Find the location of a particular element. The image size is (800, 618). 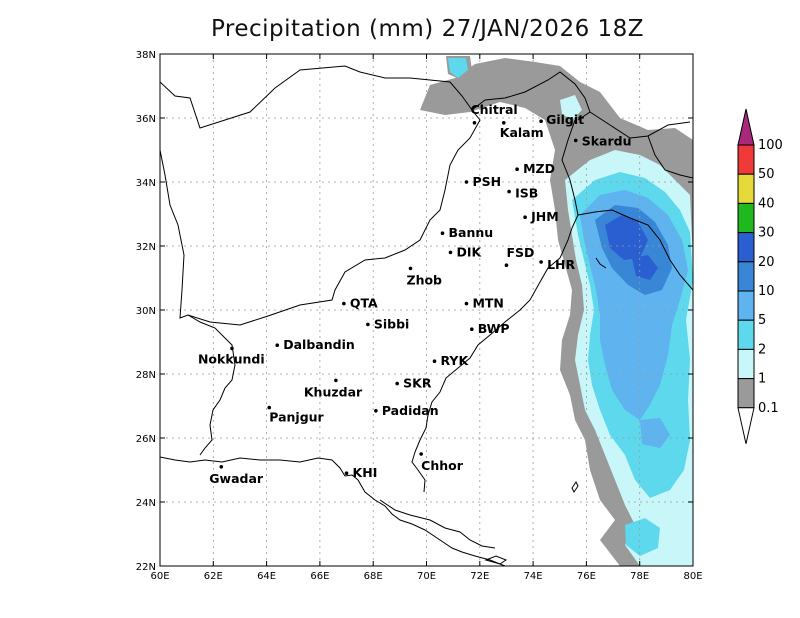

city-label: MTN is located at coordinates (487, 303).